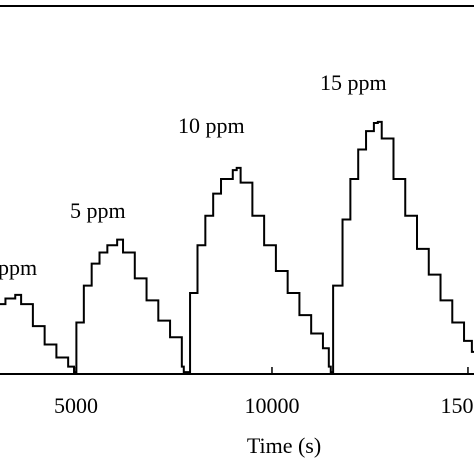 This screenshot has height=474, width=474. What do you see at coordinates (18, 267) in the screenshot?
I see `annotation: ppm` at bounding box center [18, 267].